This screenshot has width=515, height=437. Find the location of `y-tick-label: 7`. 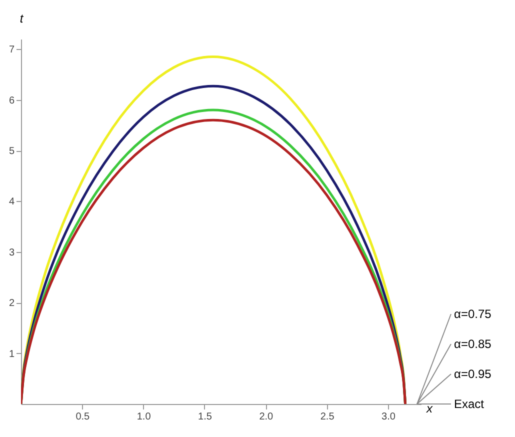

y-tick-label: 7 is located at coordinates (11, 50).